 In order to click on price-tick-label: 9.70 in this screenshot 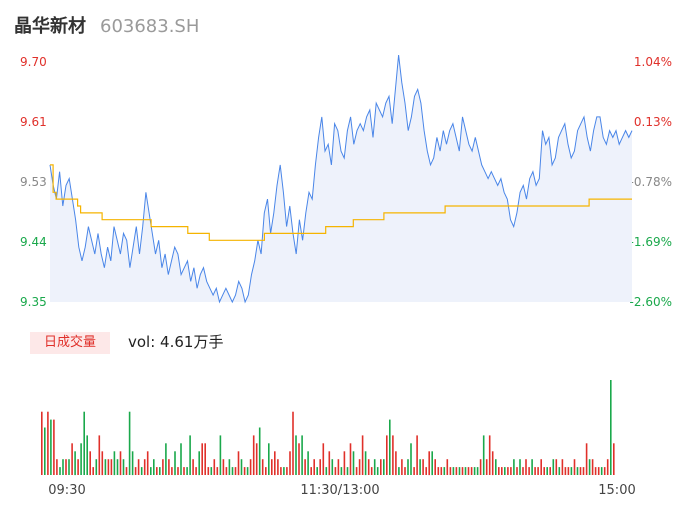, I will do `click(33, 62)`.